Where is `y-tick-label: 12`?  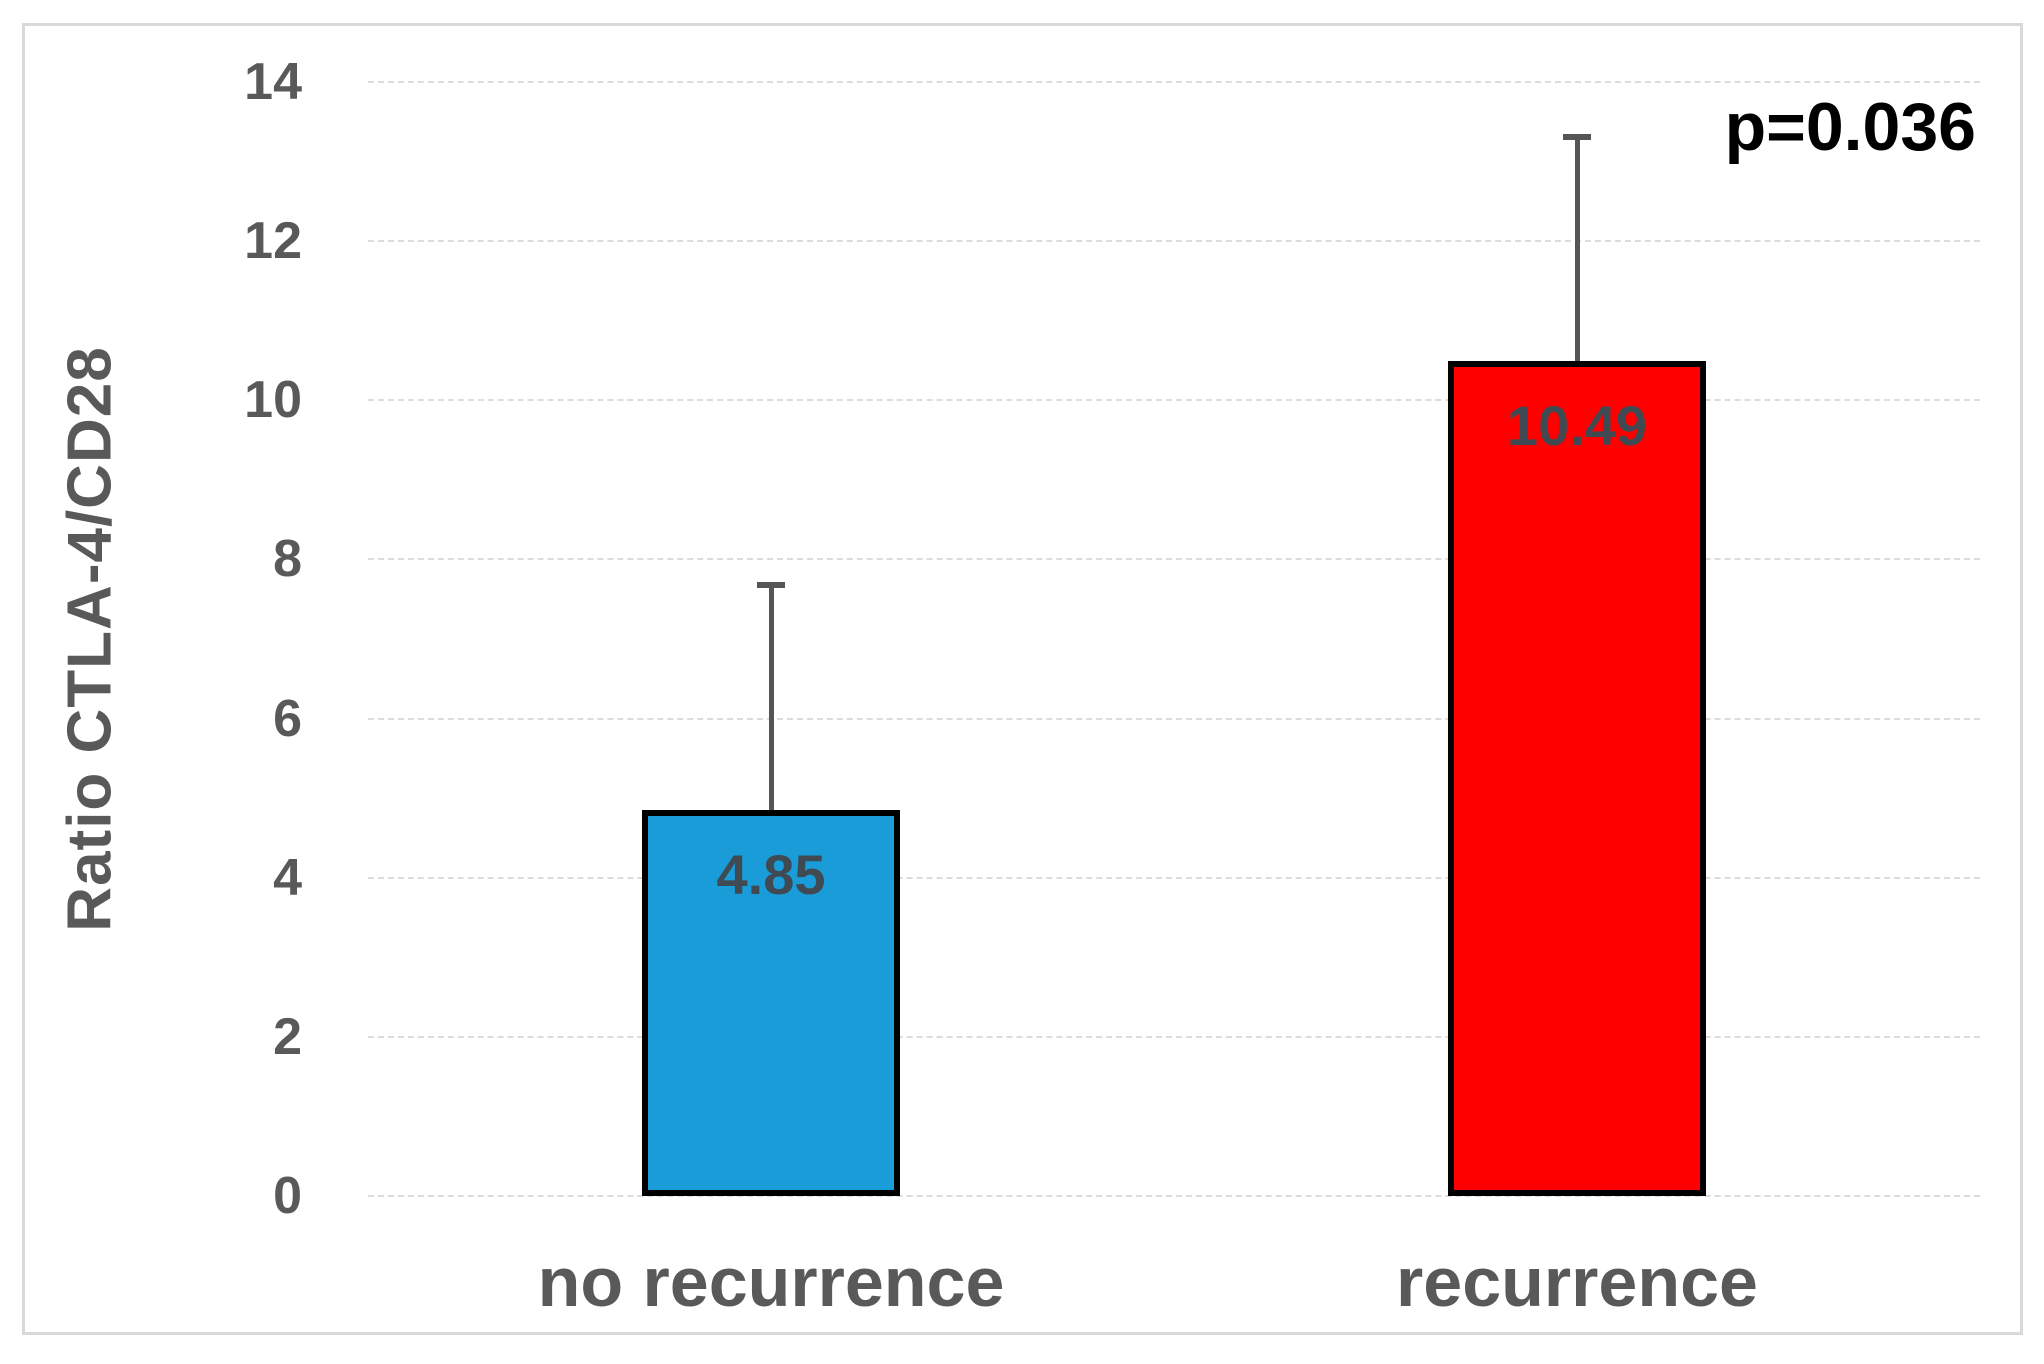
y-tick-label: 12 is located at coordinates (273, 241).